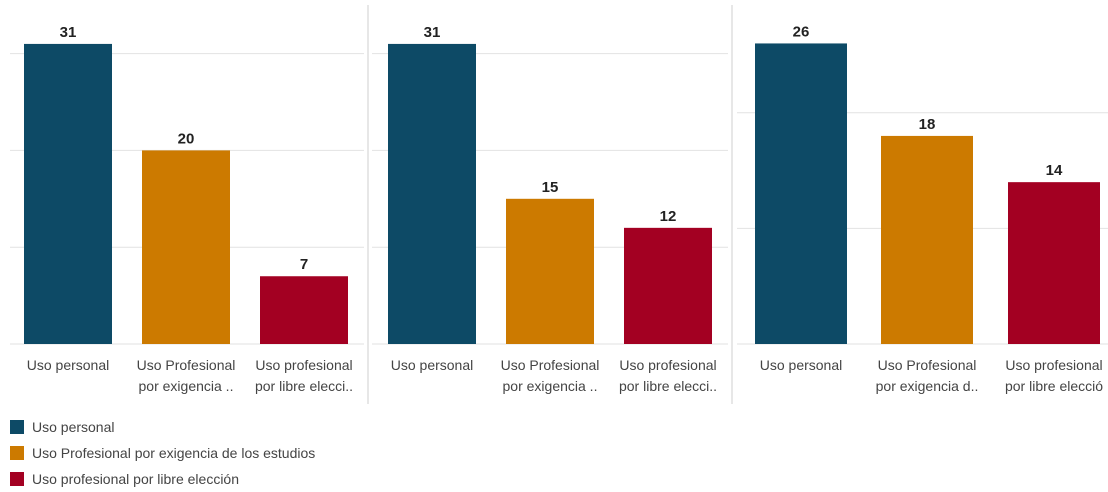  Describe the element at coordinates (186, 138) in the screenshot. I see `data-label: 20` at that location.